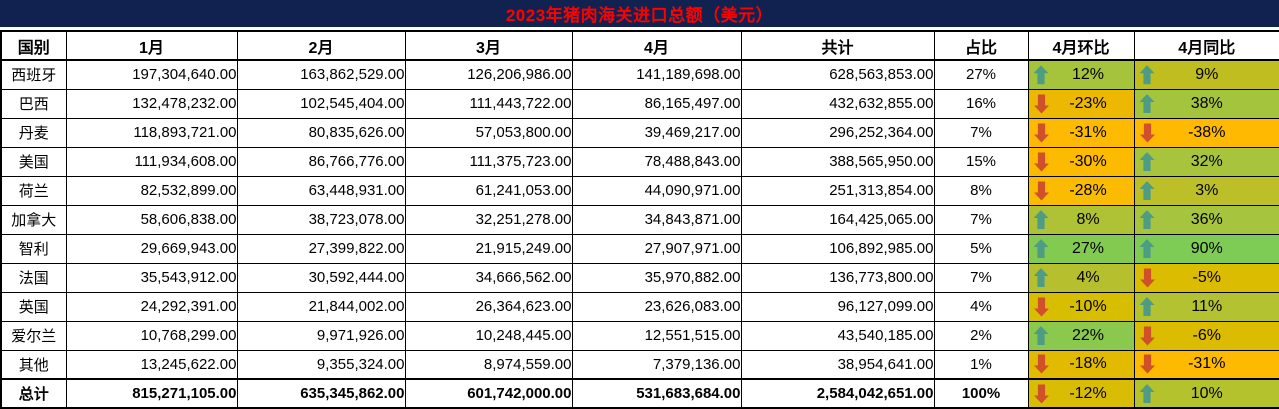 The height and width of the screenshot is (409, 1279). Describe the element at coordinates (321, 248) in the screenshot. I see `feb-value-cell: 27,399,822.00` at that location.